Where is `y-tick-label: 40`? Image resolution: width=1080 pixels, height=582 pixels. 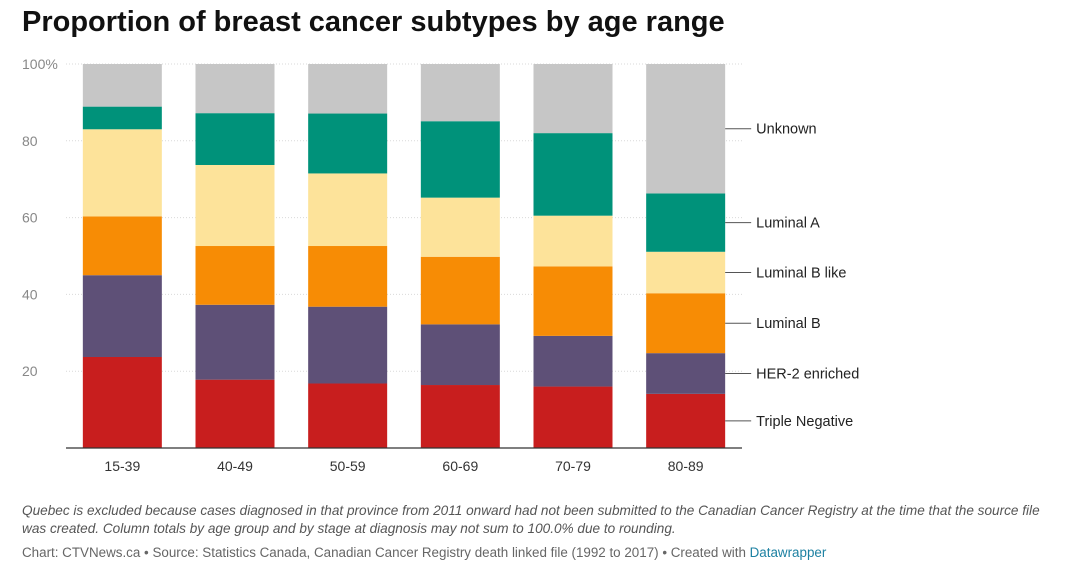
y-tick-label: 40 is located at coordinates (30, 294).